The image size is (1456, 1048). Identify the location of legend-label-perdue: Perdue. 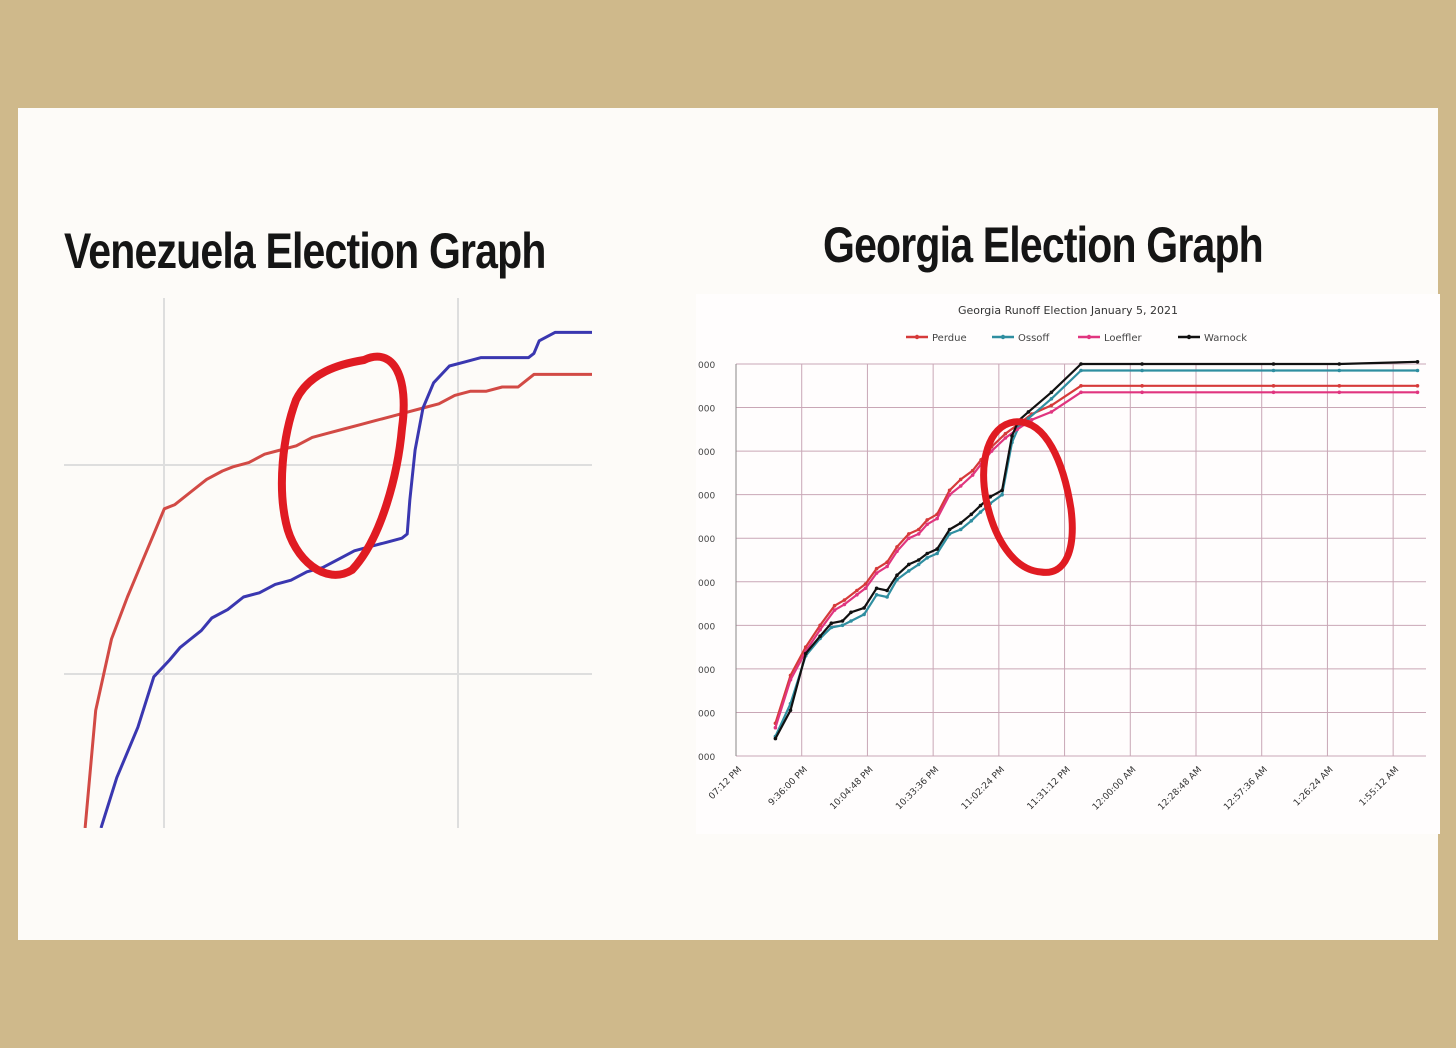
(949, 338).